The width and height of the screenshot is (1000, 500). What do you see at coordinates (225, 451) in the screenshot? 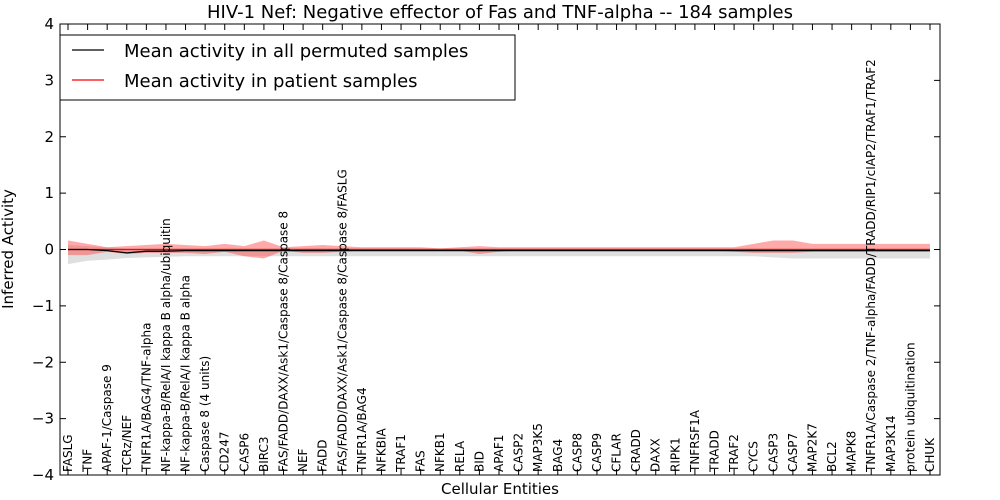
I see `x-tick-label: CD247` at bounding box center [225, 451].